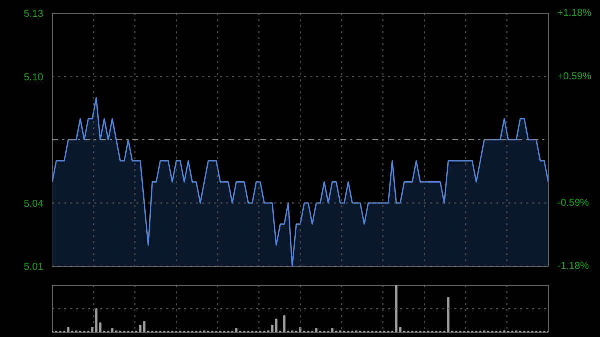 Image resolution: width=600 pixels, height=337 pixels. I want to click on y-tick-label: 5.01, so click(34, 267).